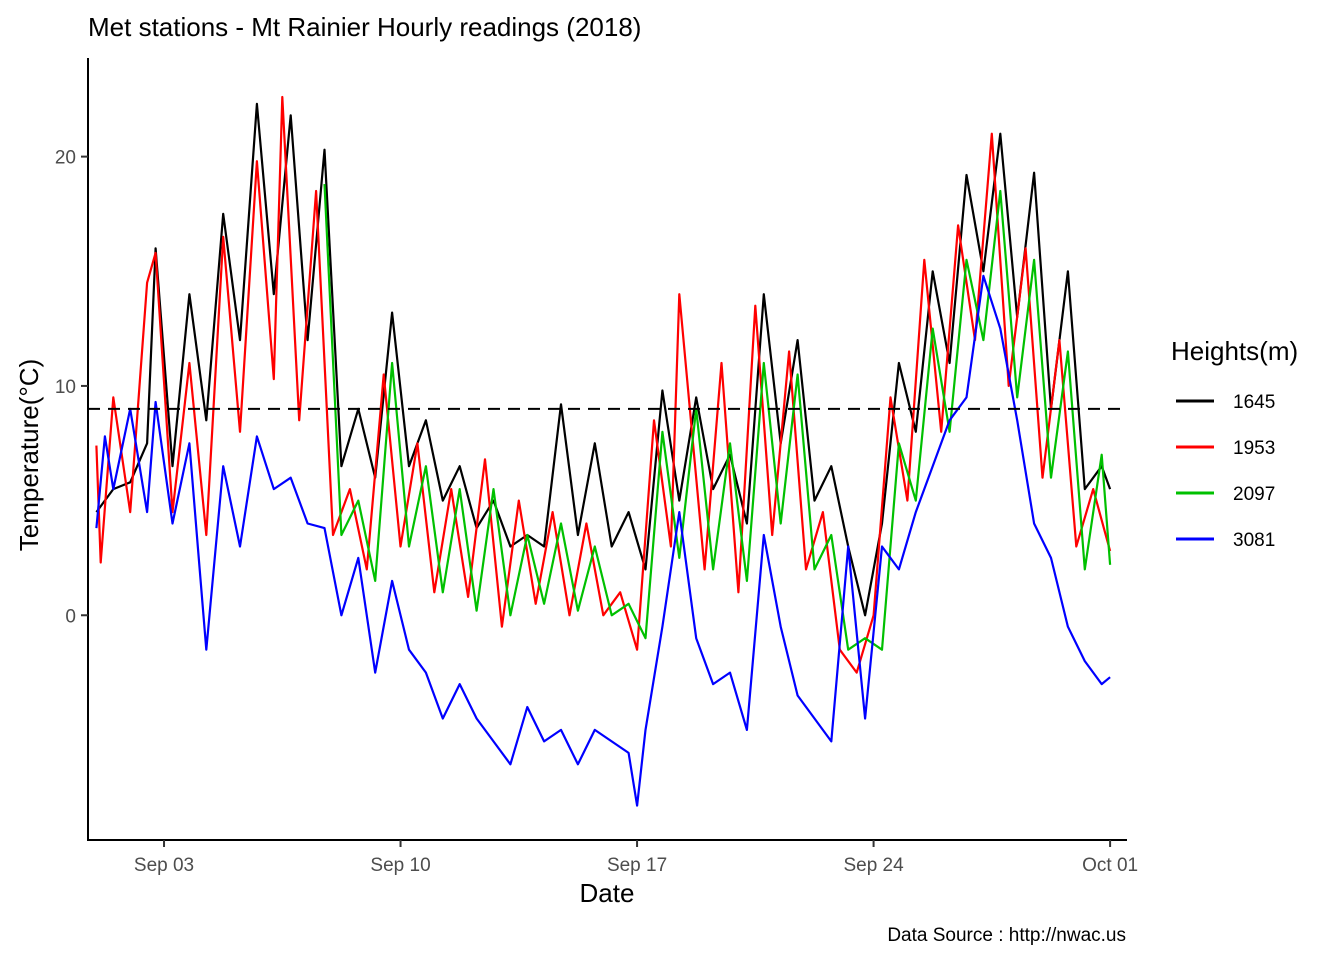 The height and width of the screenshot is (960, 1344). What do you see at coordinates (873, 865) in the screenshot?
I see `x-tick-label: Sep 24` at bounding box center [873, 865].